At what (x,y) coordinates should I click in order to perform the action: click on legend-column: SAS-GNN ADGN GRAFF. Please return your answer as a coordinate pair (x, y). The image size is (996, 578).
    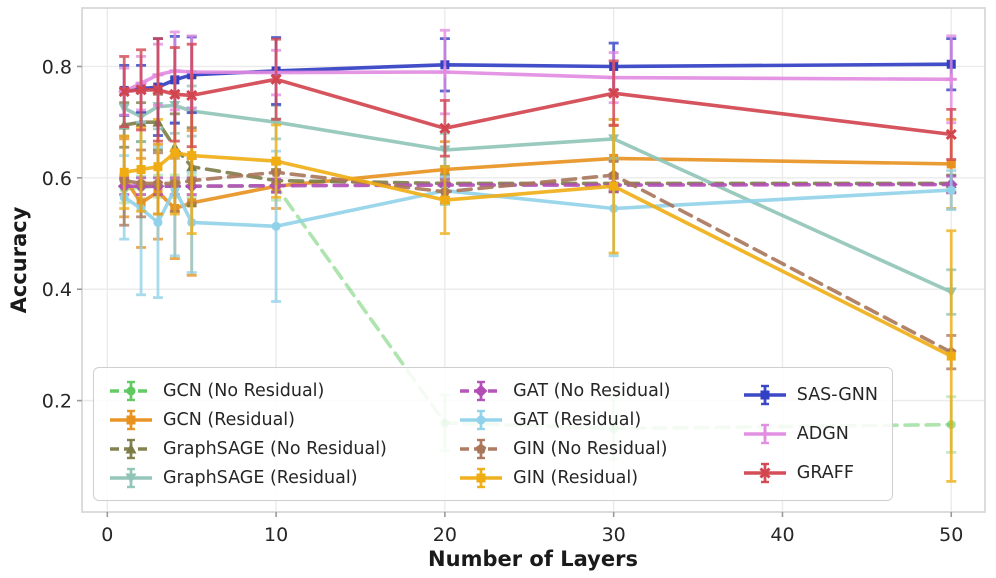
    Looking at the image, I should click on (810, 434).